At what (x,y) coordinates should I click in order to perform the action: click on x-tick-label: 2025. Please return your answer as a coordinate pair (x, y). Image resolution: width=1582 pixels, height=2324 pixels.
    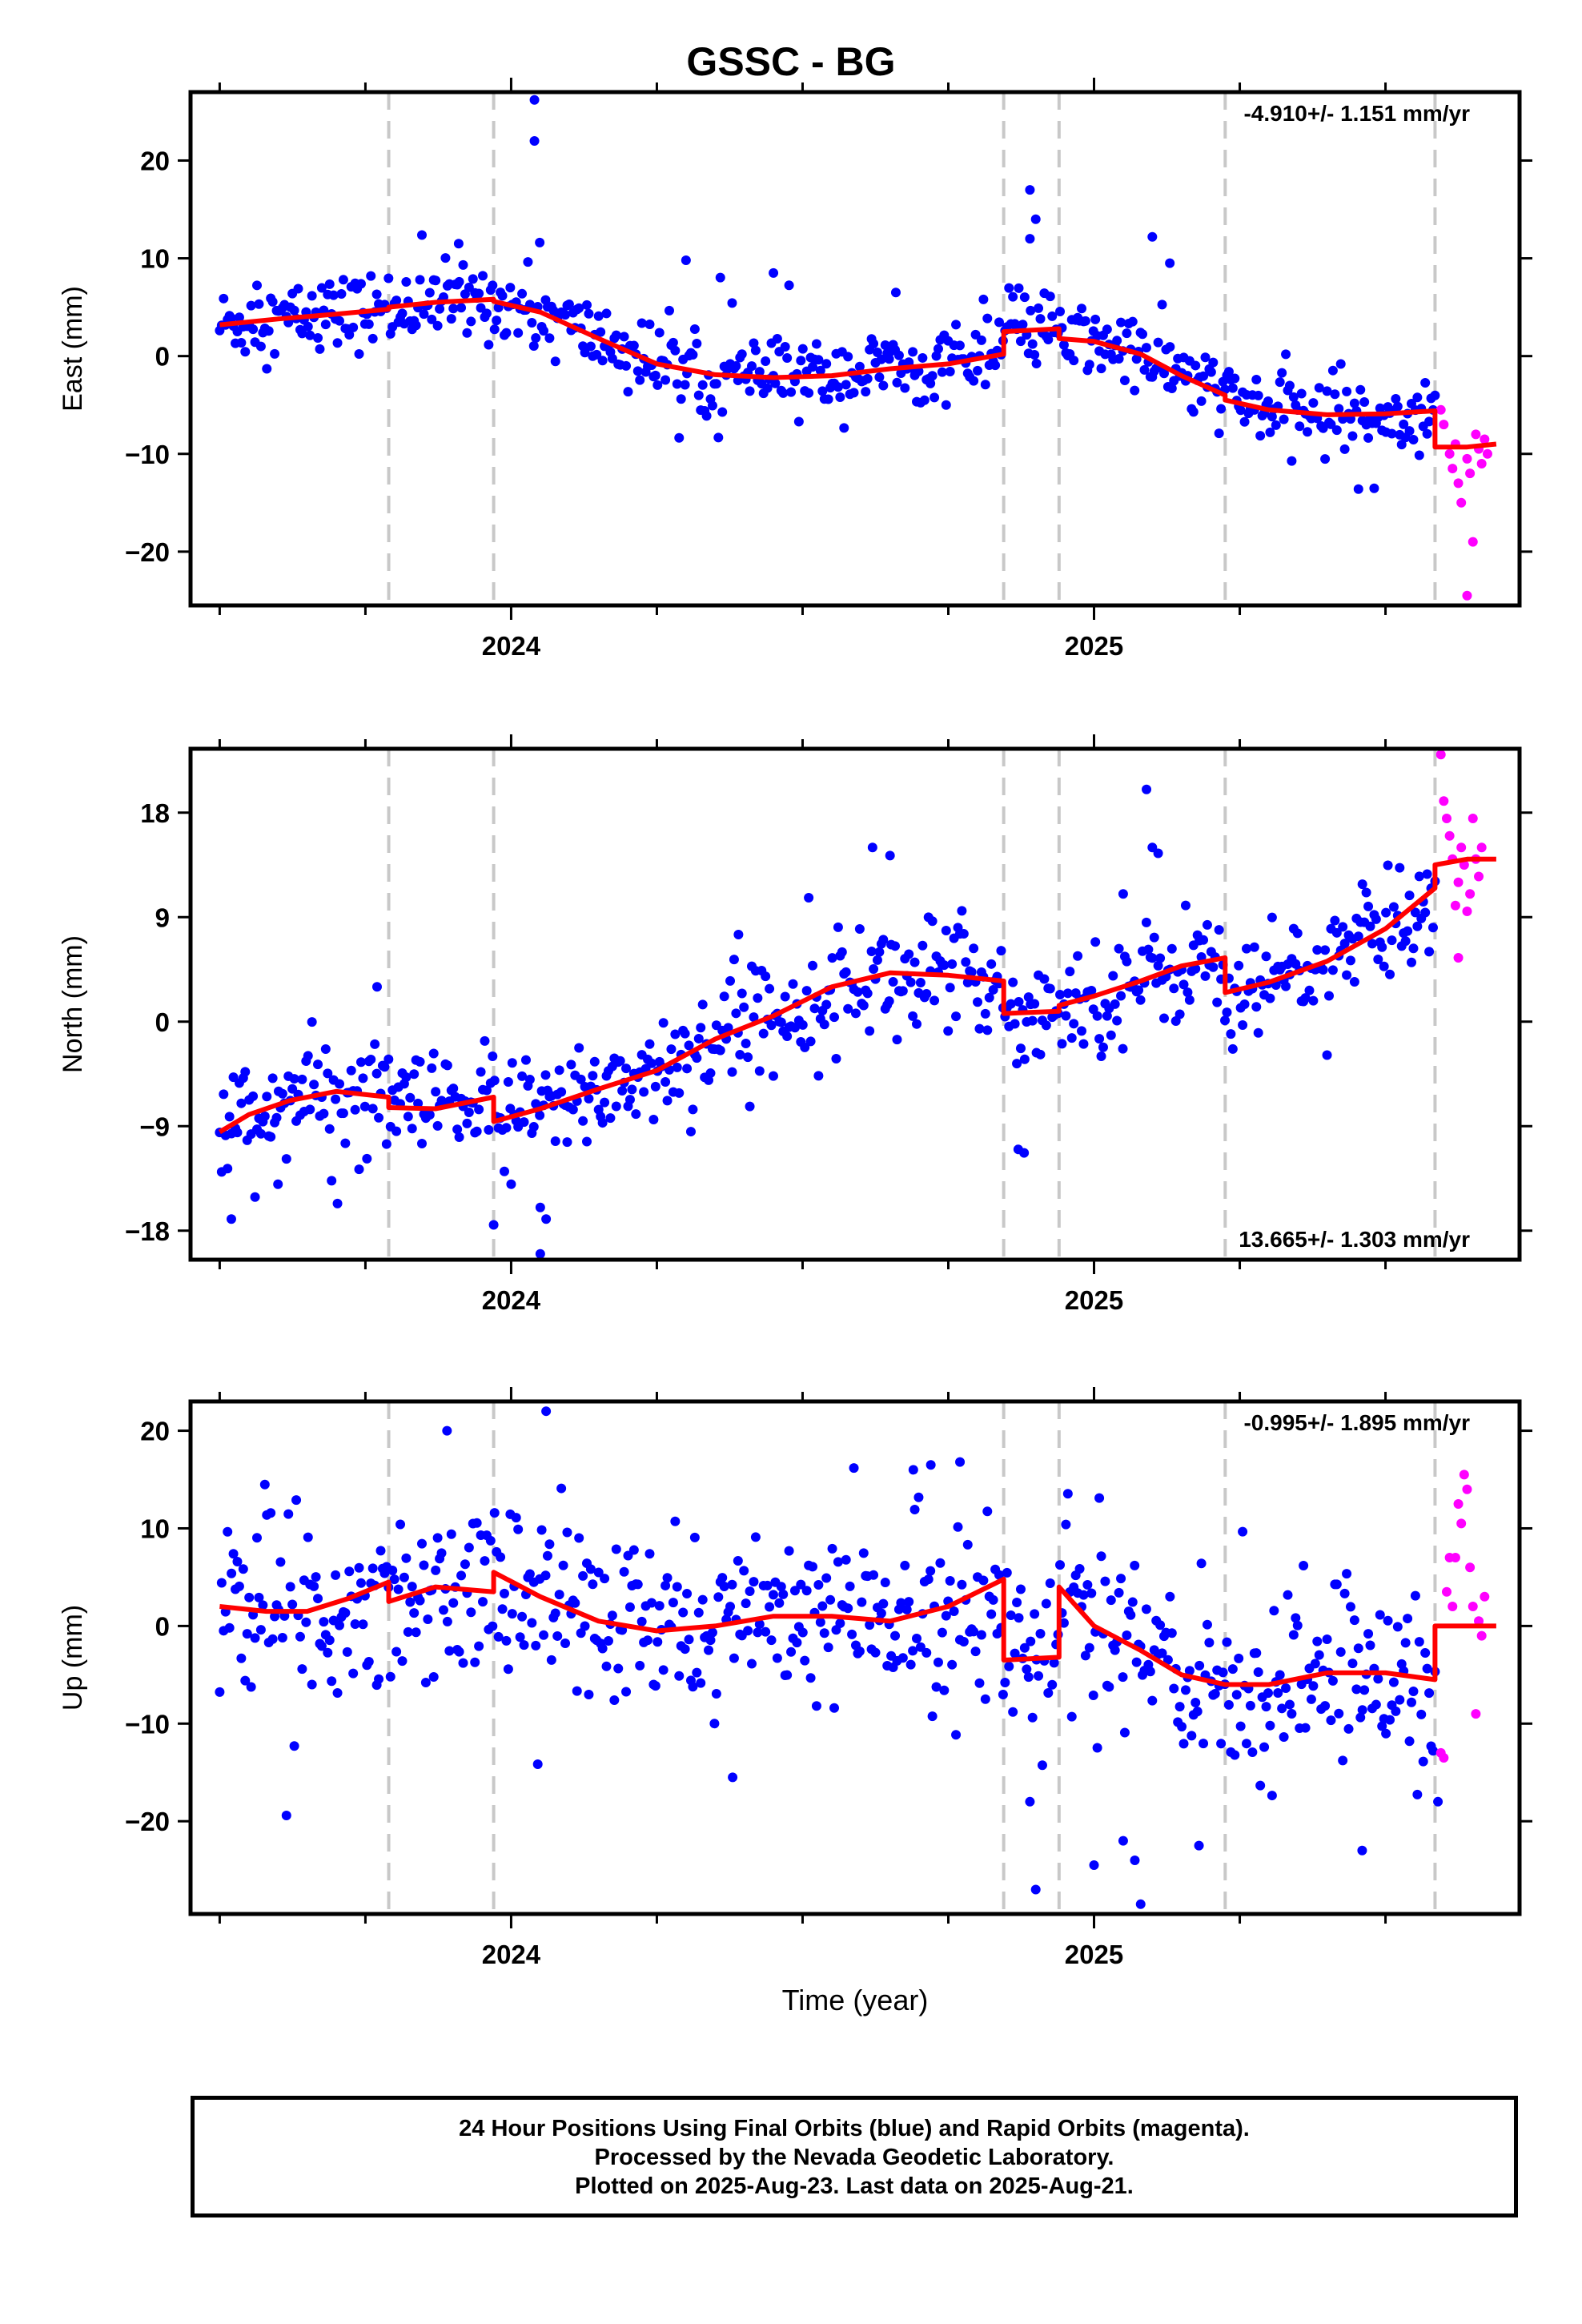
    Looking at the image, I should click on (1094, 1955).